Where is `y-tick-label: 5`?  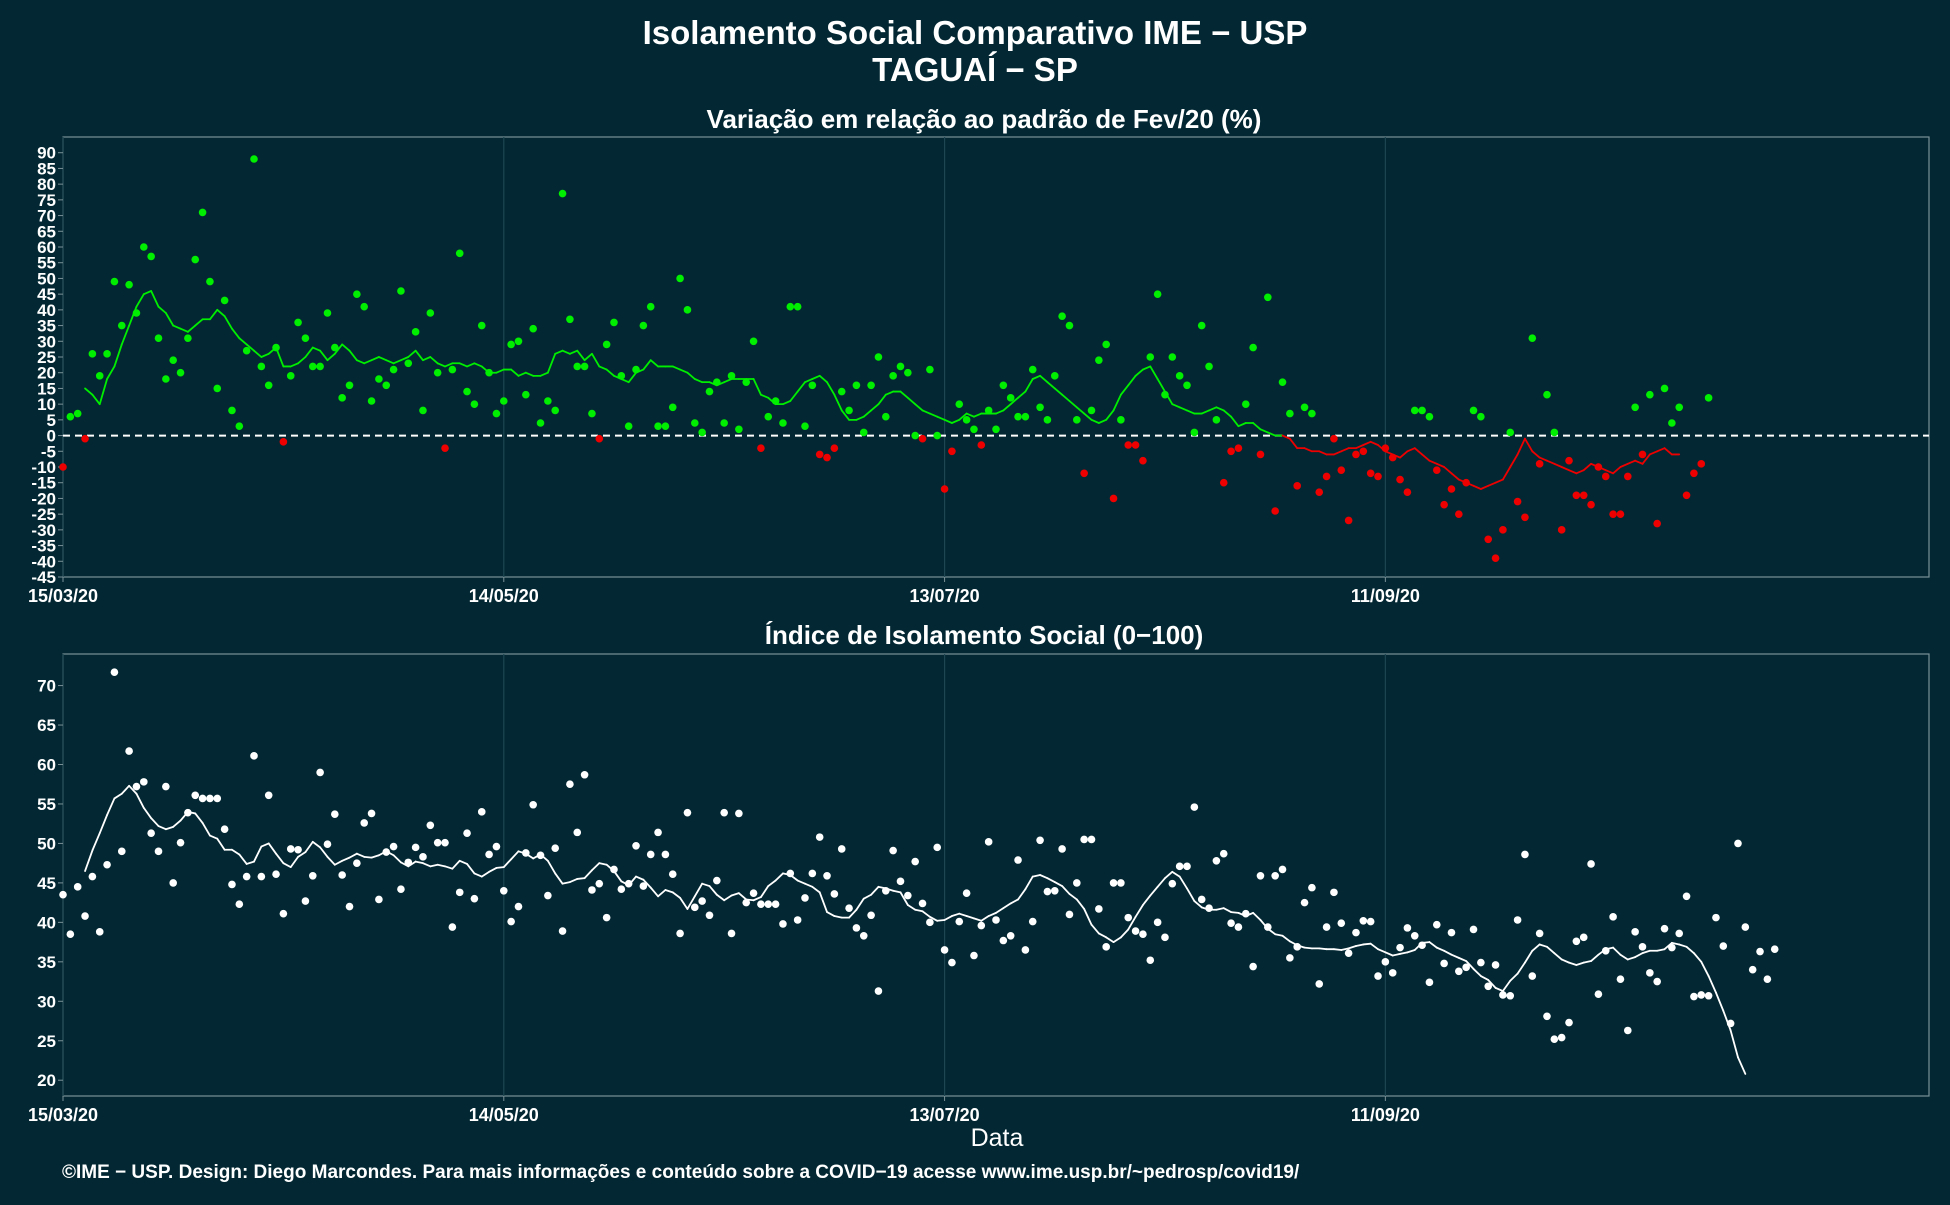
y-tick-label: 5 is located at coordinates (51, 420).